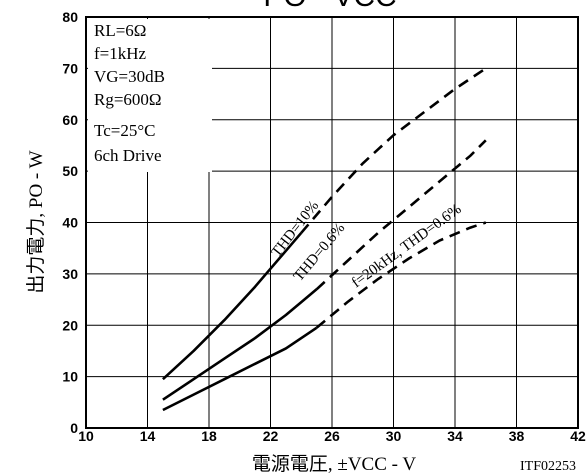 This screenshot has height=476, width=587. Describe the element at coordinates (36, 221) in the screenshot. I see `y-axis-title: 出力電力, PO - W` at that location.